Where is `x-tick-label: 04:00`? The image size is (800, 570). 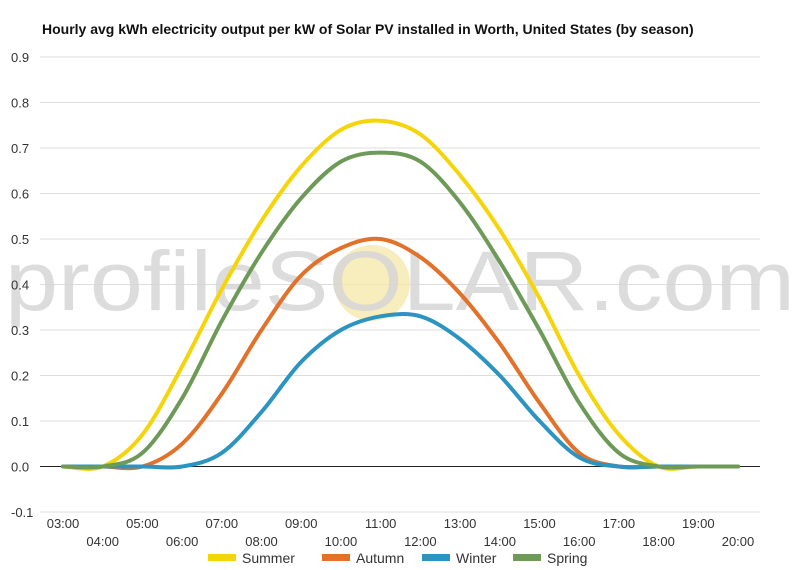
x-tick-label: 04:00 is located at coordinates (102, 541).